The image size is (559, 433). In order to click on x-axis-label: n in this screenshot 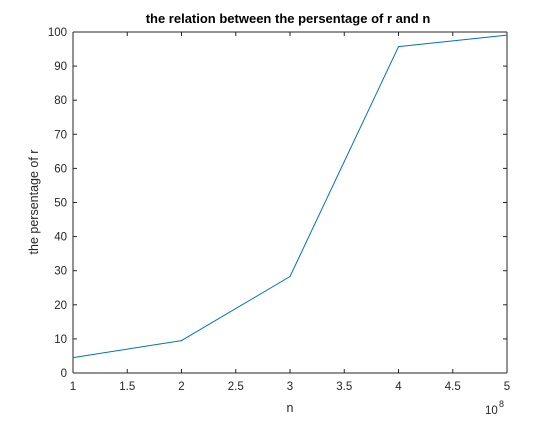, I will do `click(290, 408)`.